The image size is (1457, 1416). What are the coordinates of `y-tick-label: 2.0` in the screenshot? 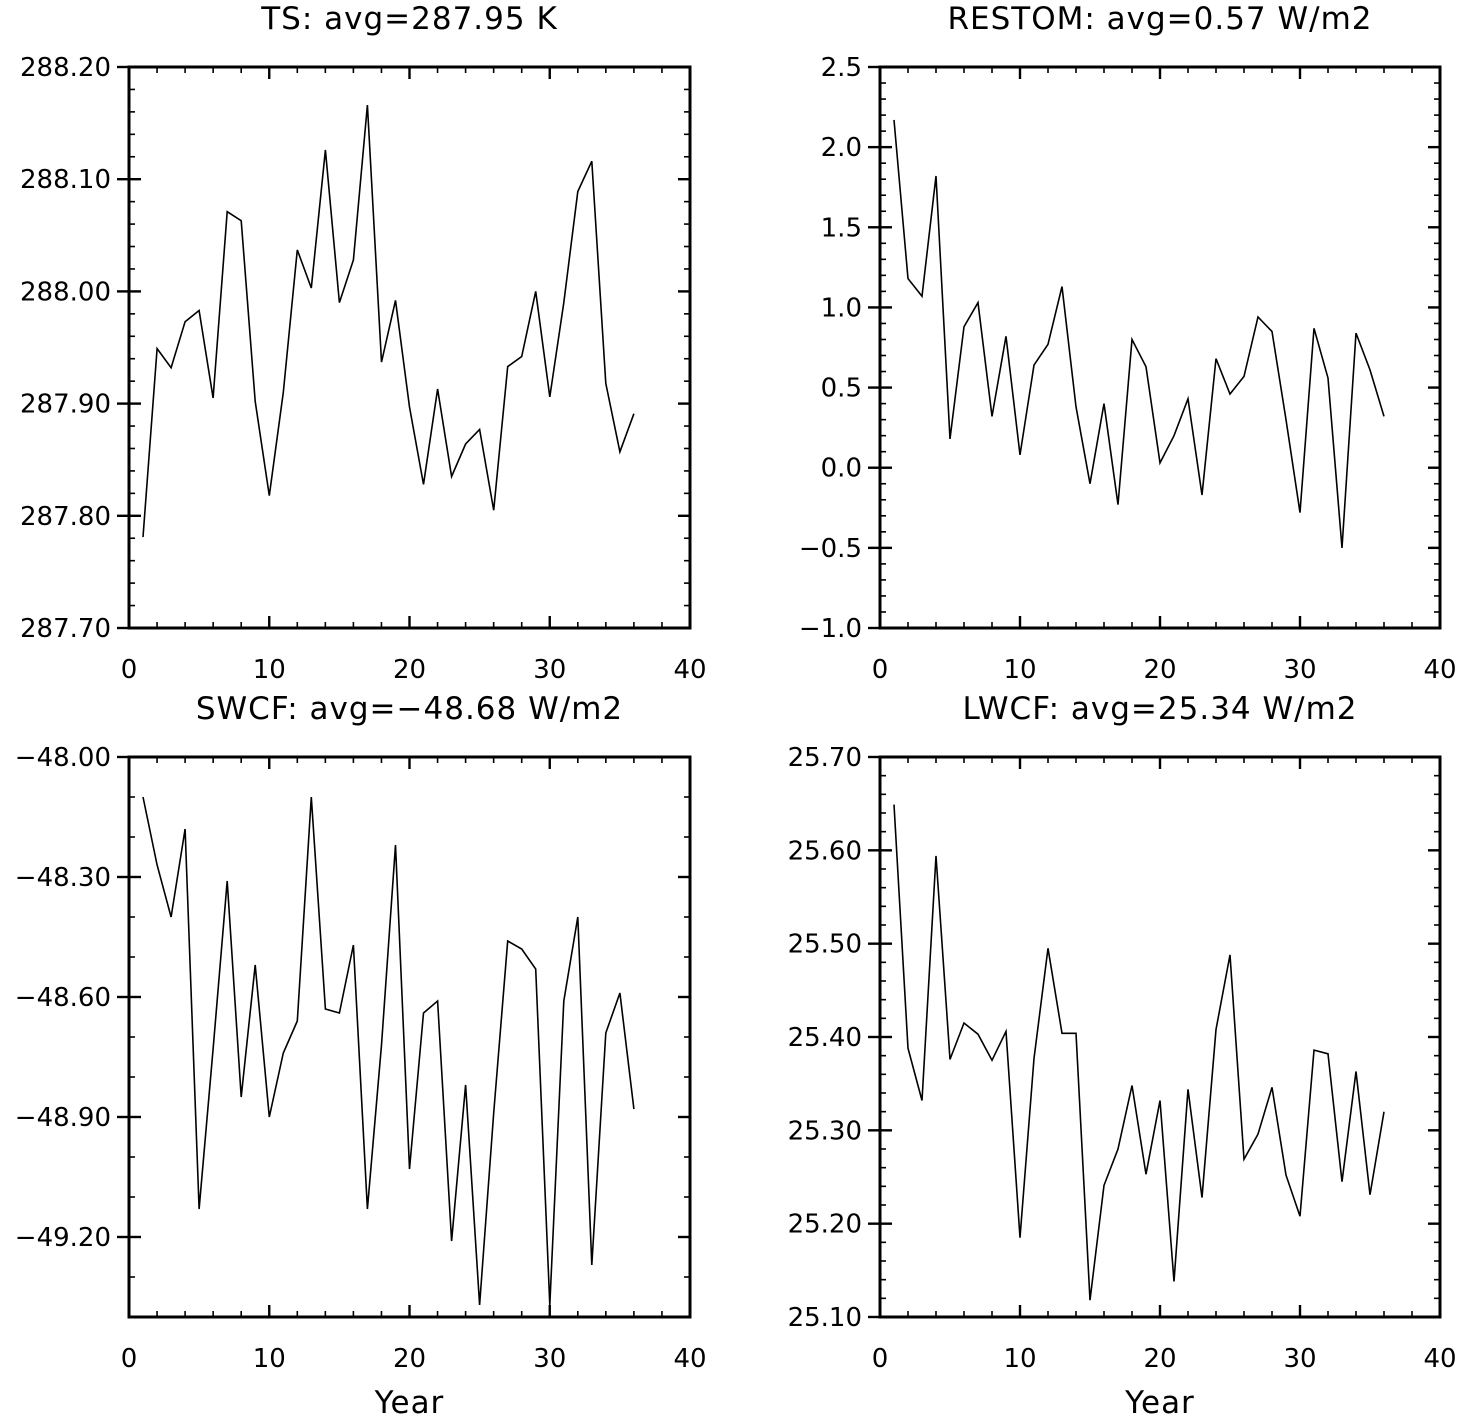 It's located at (841, 148).